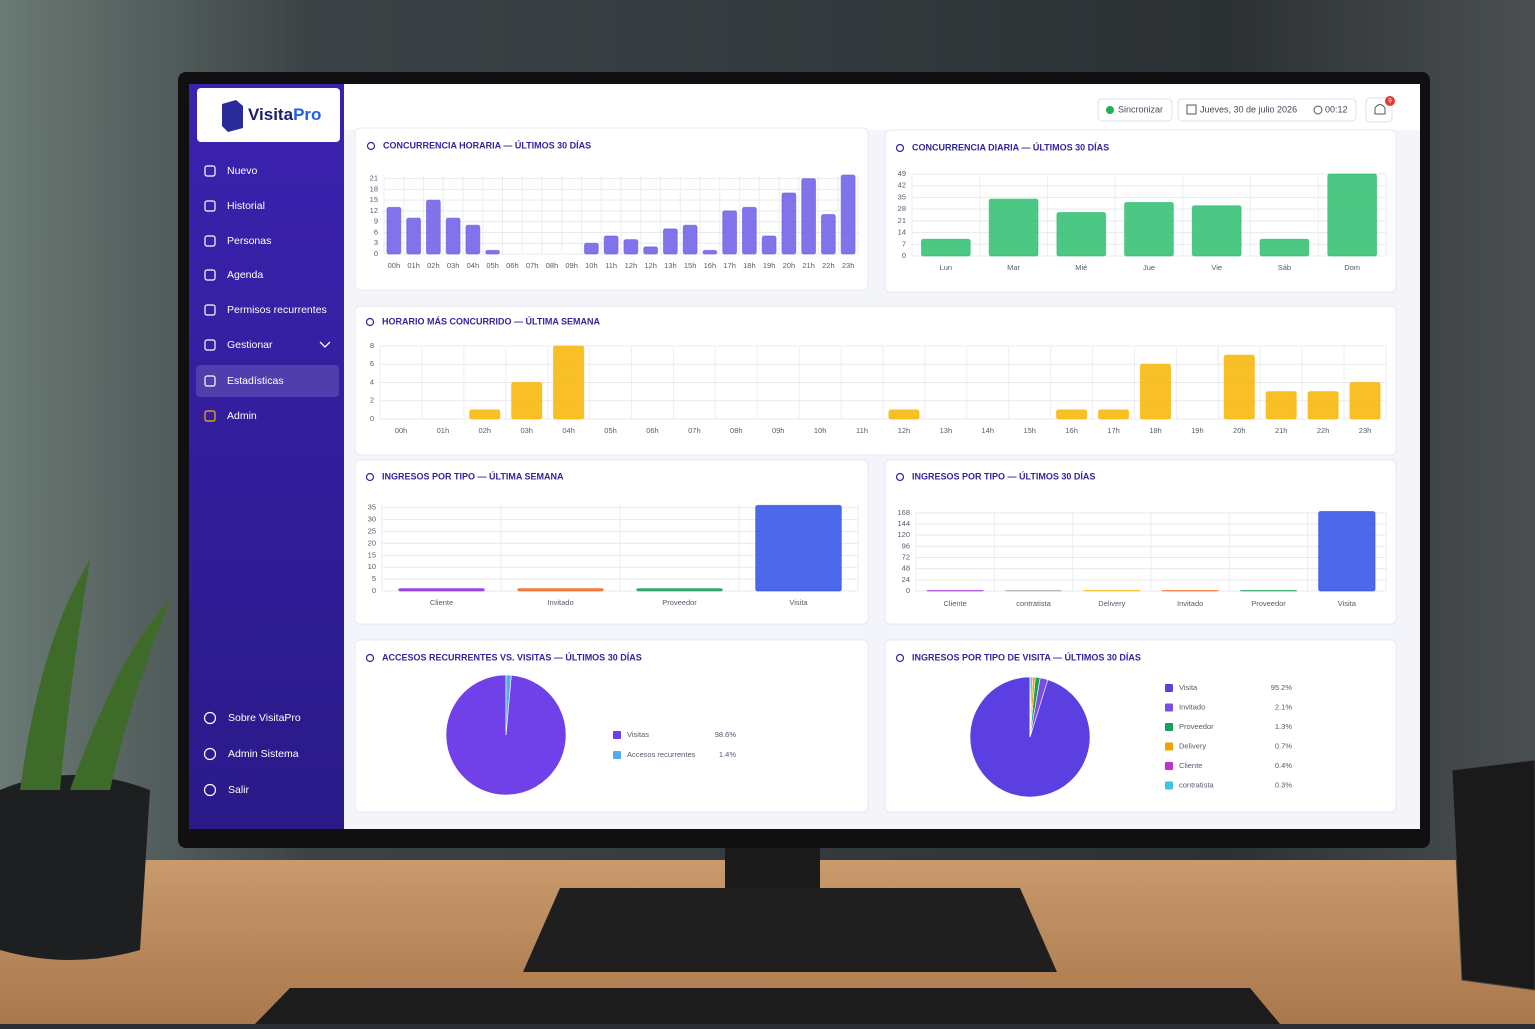 Image resolution: width=1535 pixels, height=1029 pixels. What do you see at coordinates (250, 345) in the screenshot?
I see `menu-item: Gestionar` at bounding box center [250, 345].